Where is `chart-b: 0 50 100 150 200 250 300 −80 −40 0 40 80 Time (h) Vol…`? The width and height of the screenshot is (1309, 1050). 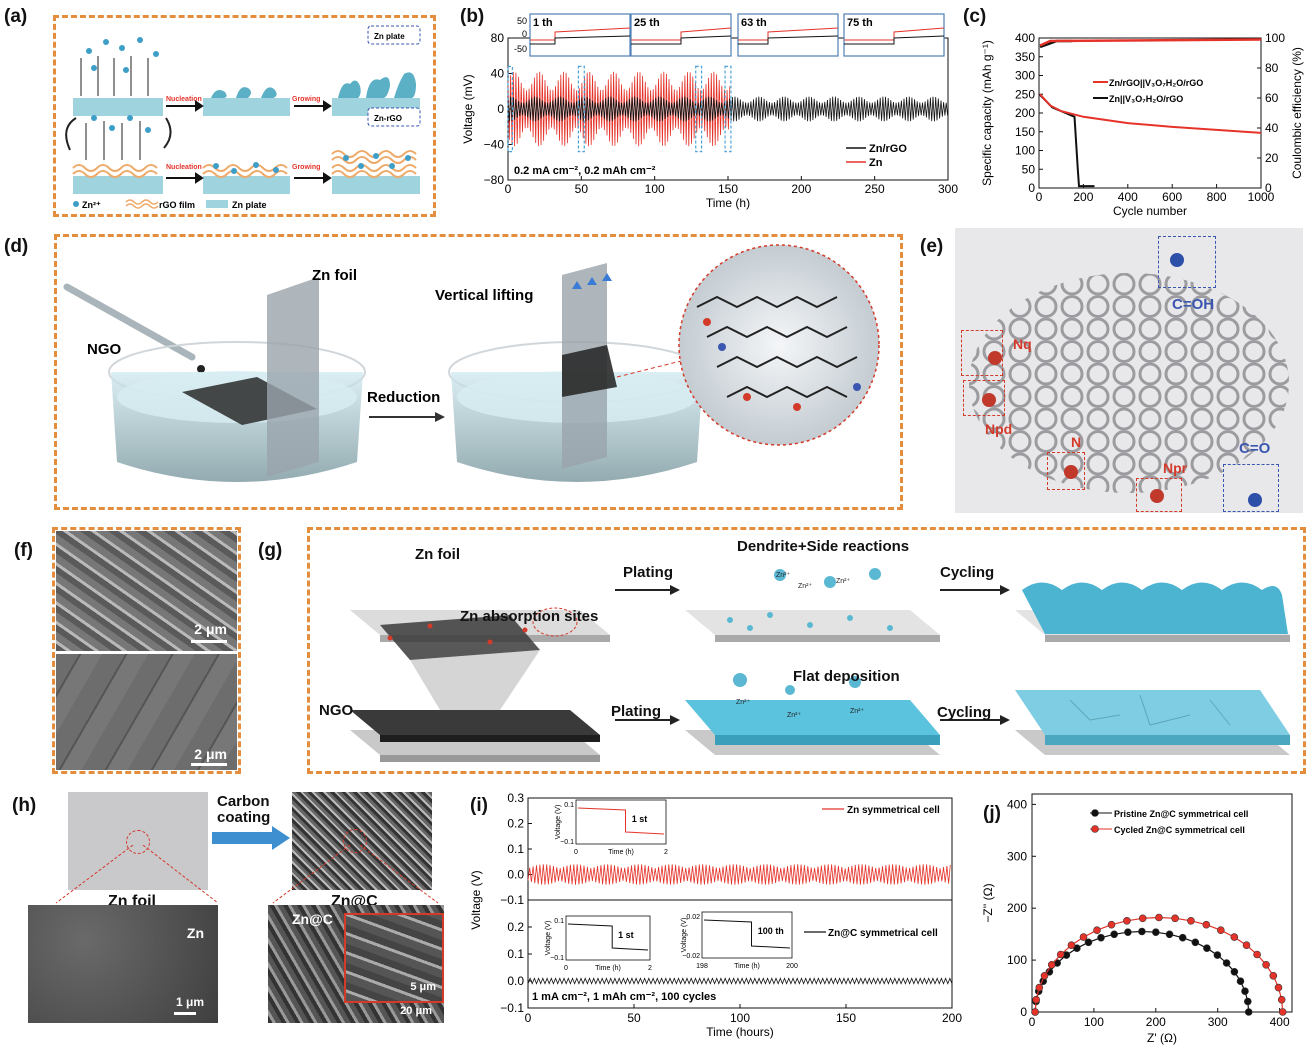
chart-b: 0 50 100 150 200 250 300 −80 −40 0 40 80 Time (h) Vol… is located at coordinates (708, 116).